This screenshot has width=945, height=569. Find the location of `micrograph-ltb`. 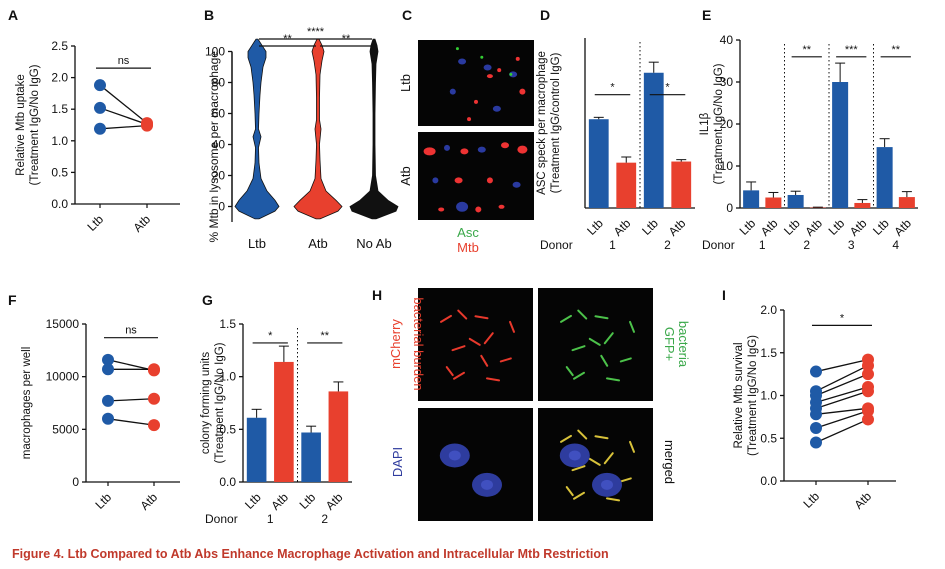

micrograph-ltb is located at coordinates (476, 83).